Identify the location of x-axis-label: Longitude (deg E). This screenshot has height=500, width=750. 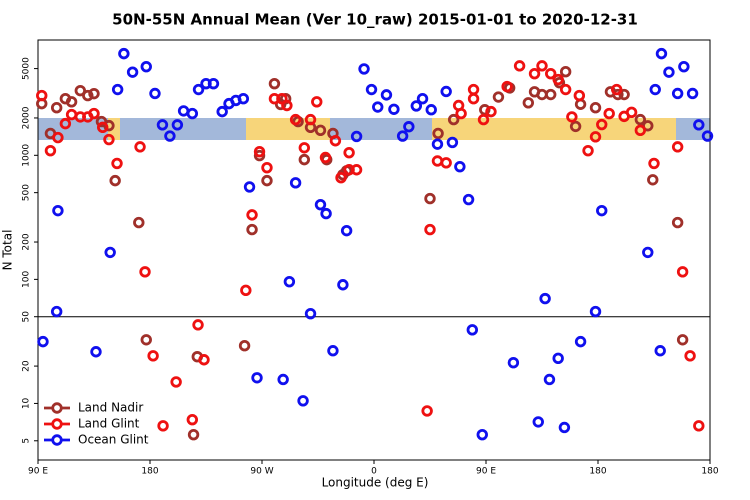
(375, 483).